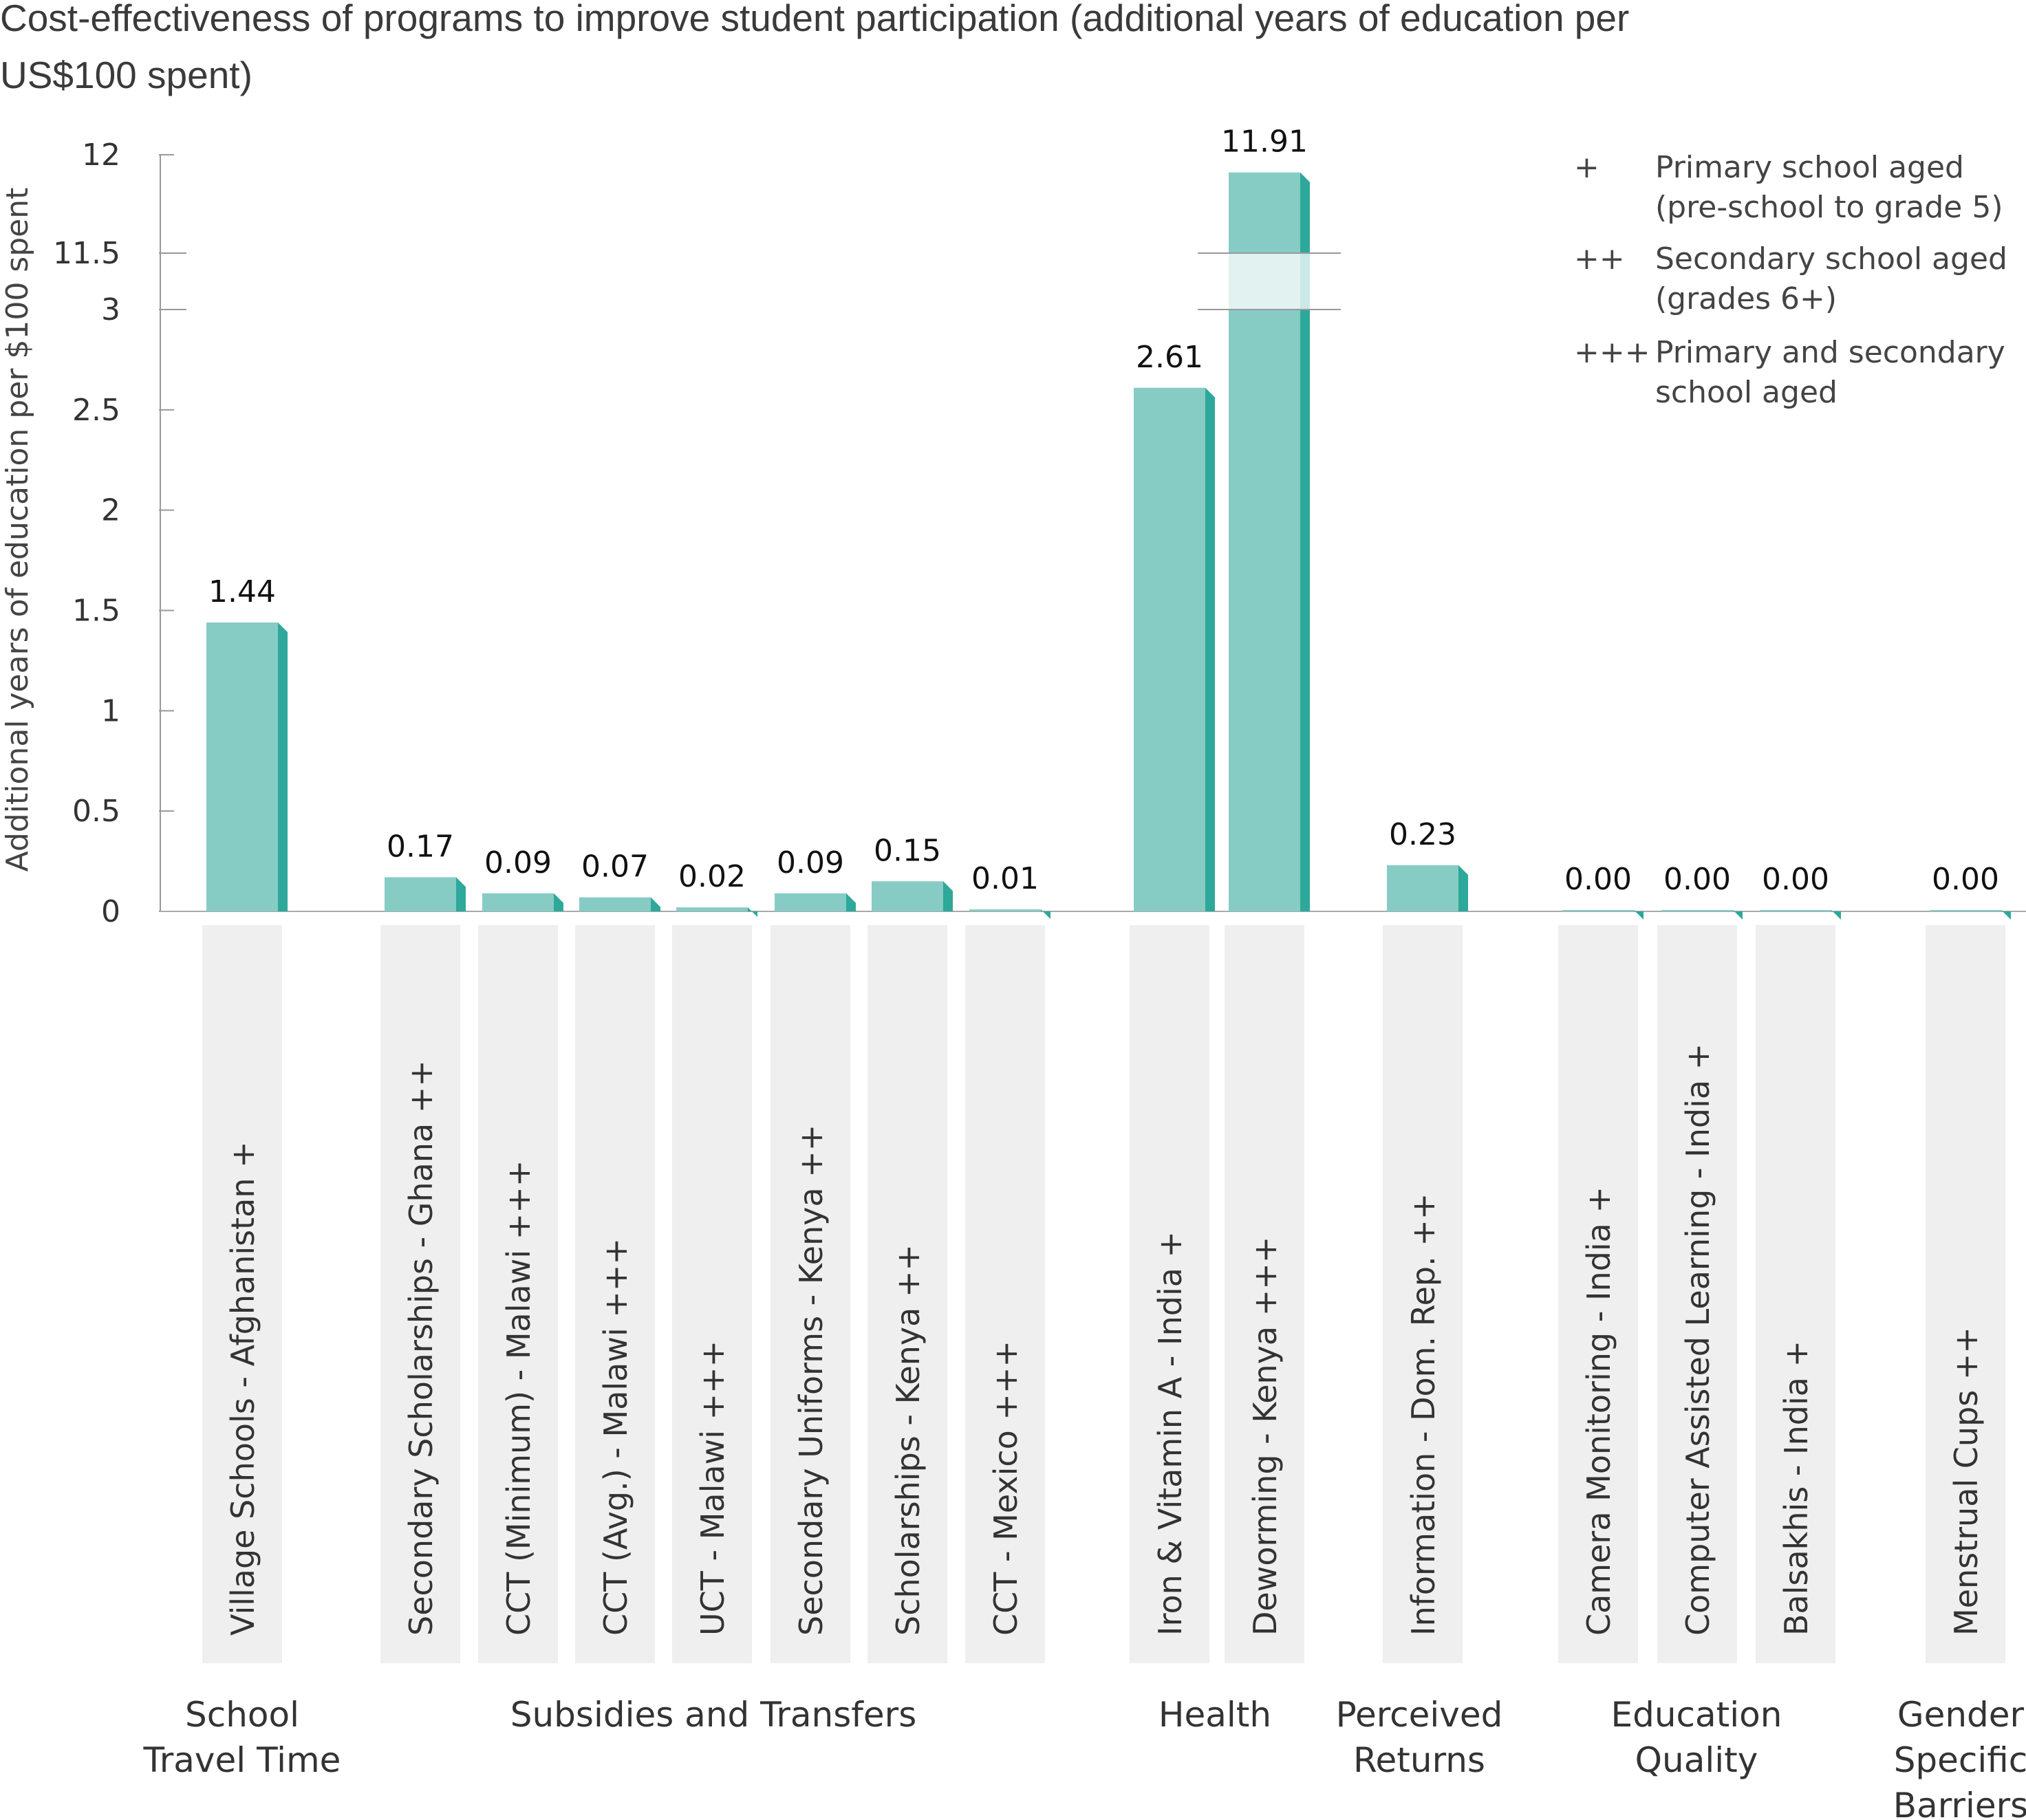  Describe the element at coordinates (1697, 1339) in the screenshot. I see `category-label: Computer Assisted Learning - India +` at that location.